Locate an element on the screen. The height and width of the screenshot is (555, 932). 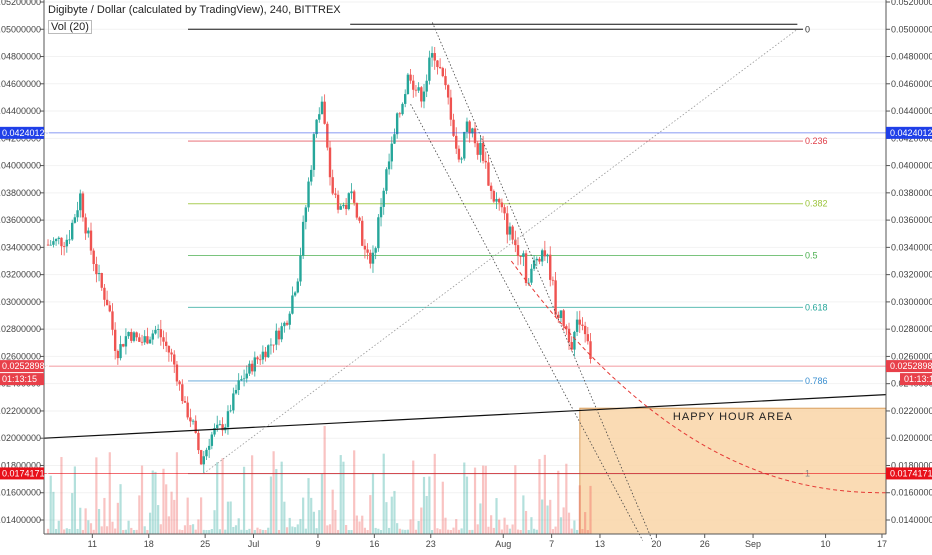
x-tick-label: 13 is located at coordinates (600, 544).